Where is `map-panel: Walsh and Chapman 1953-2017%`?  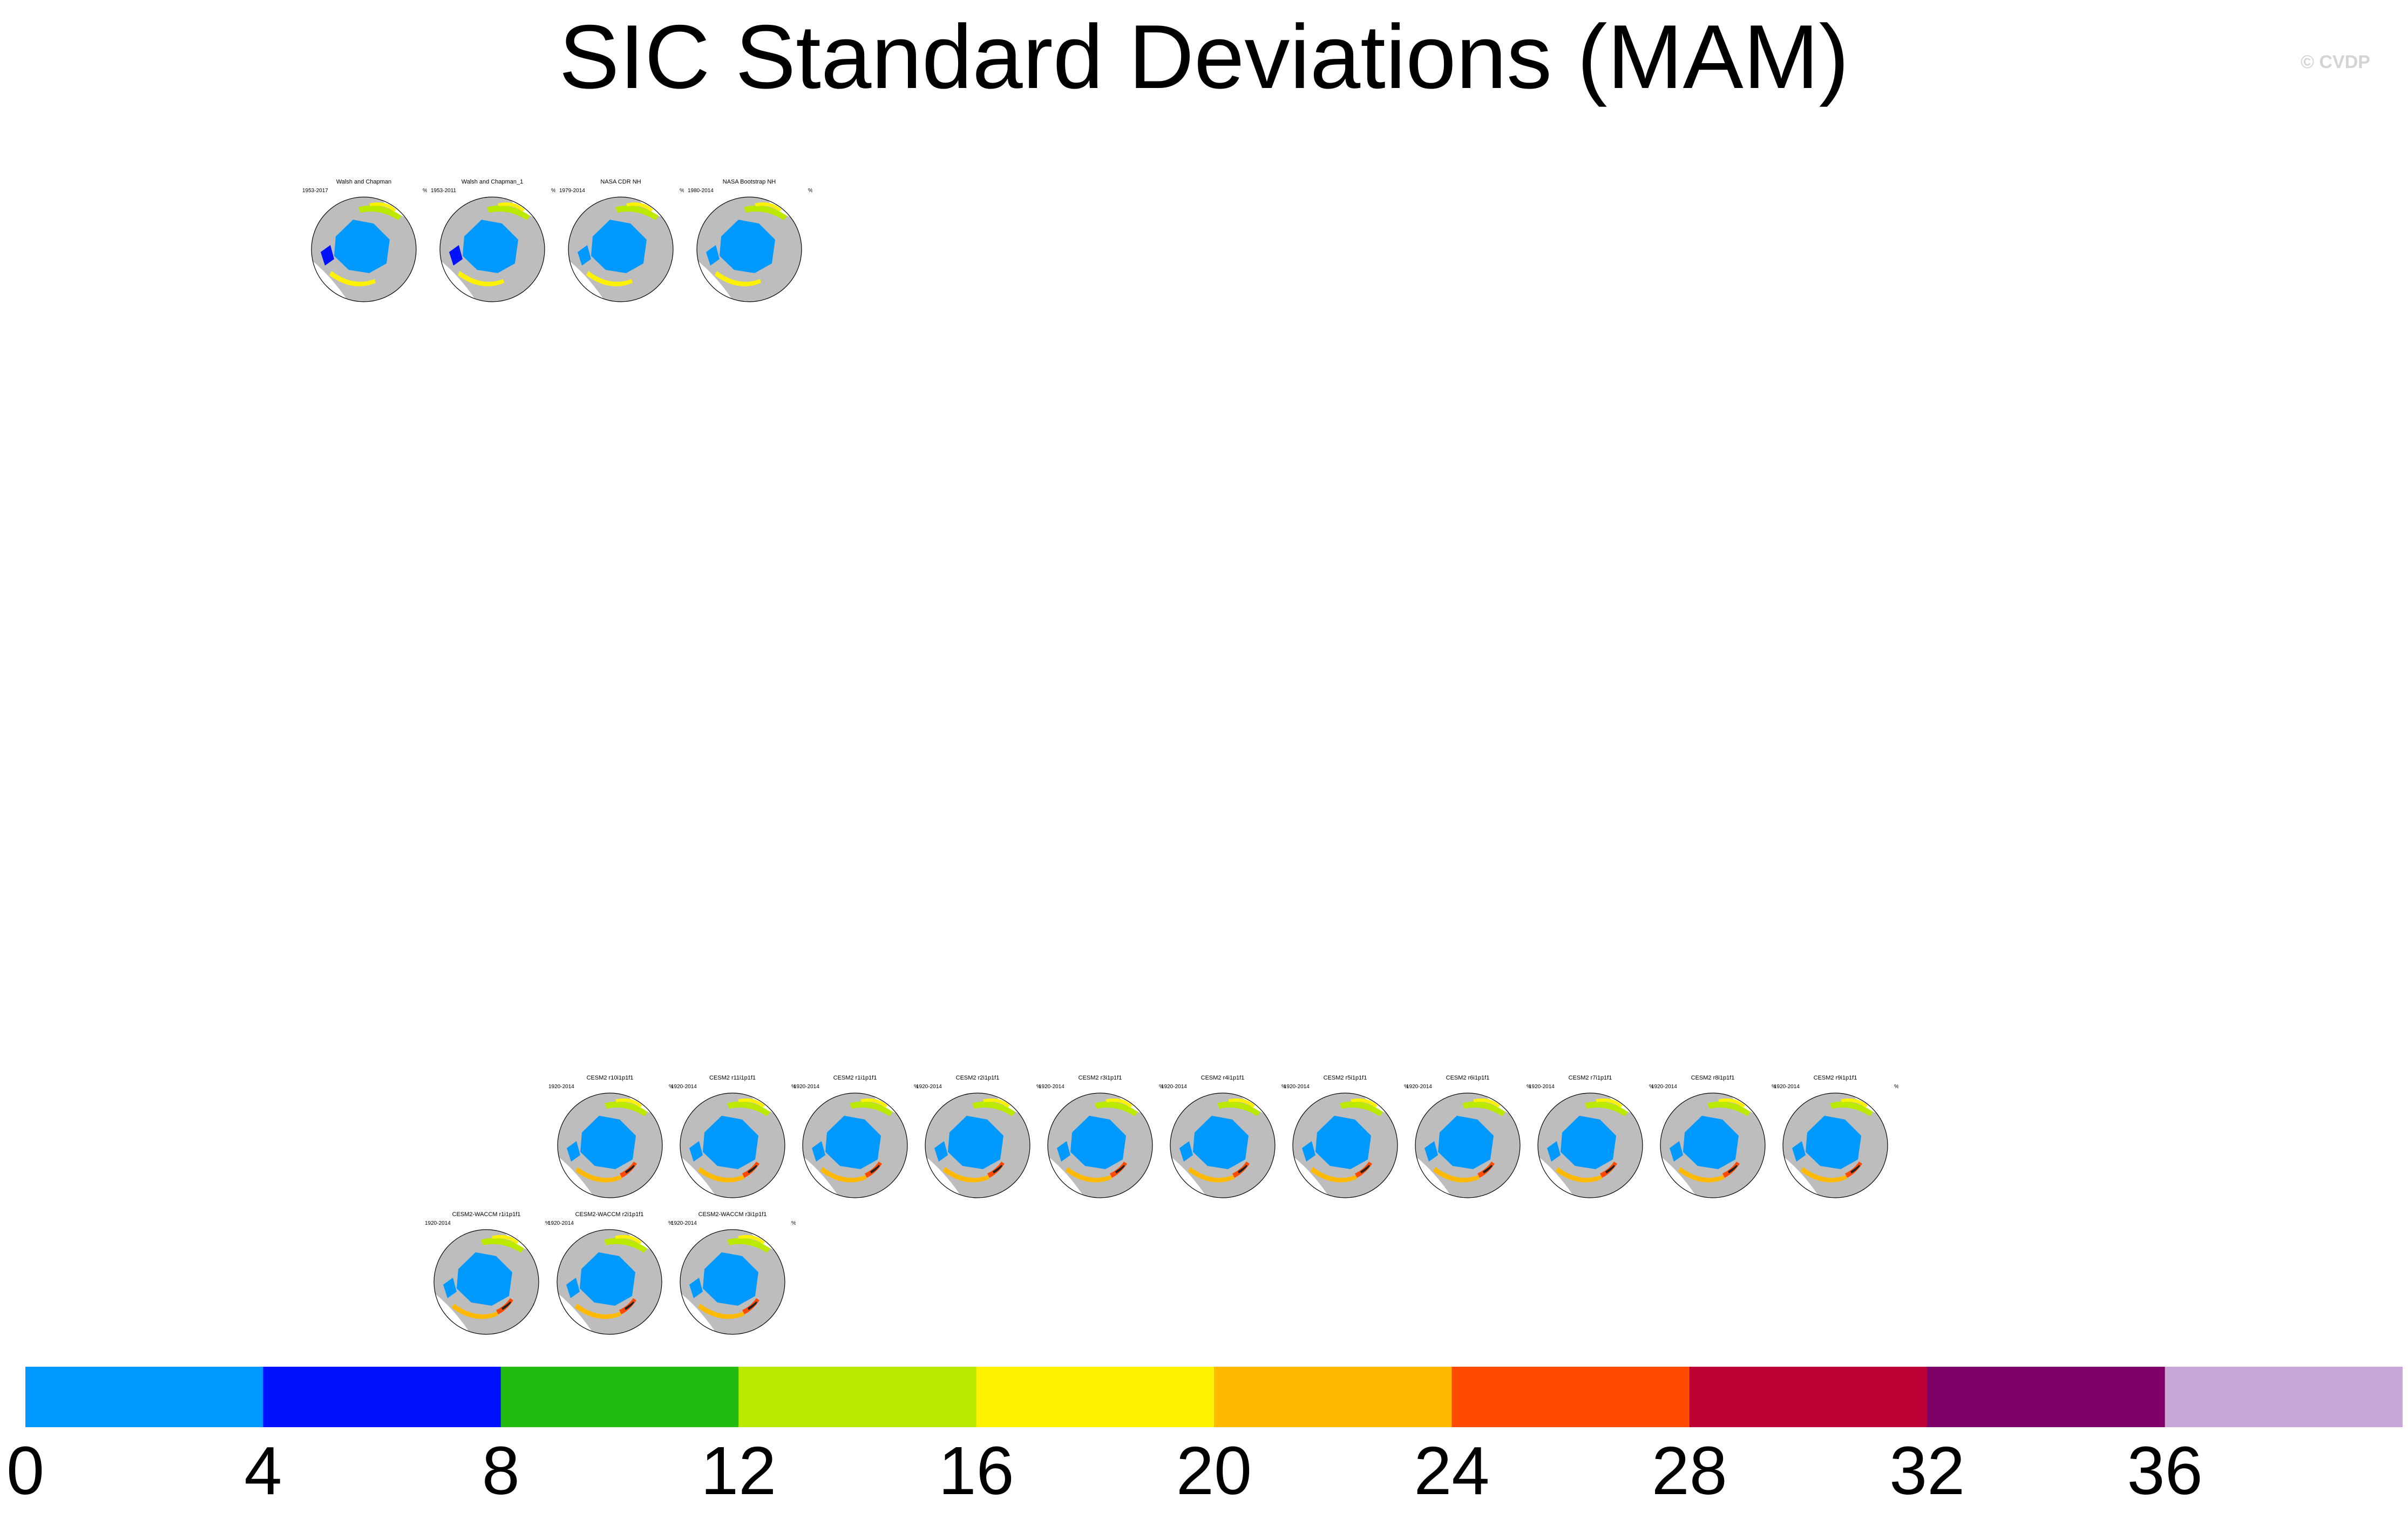
map-panel: Walsh and Chapman 1953-2017% is located at coordinates (364, 241).